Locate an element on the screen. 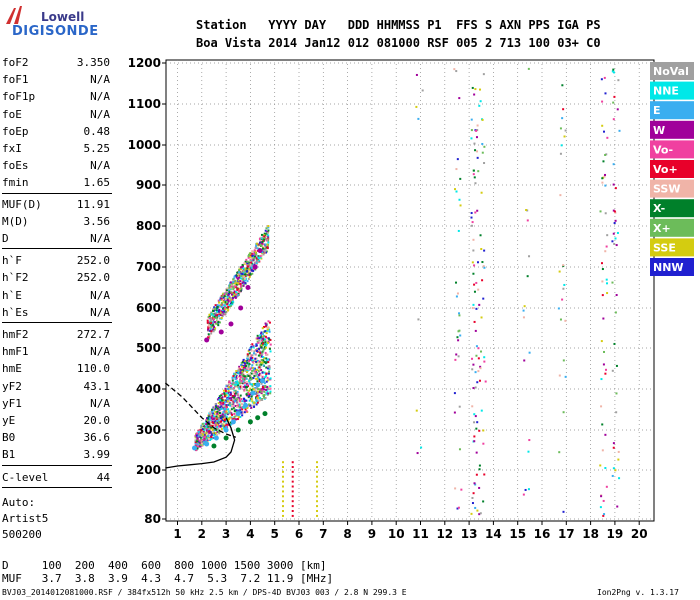 This screenshot has height=600, width=700. param-row-foep: foEp 0.48 is located at coordinates (56, 132).